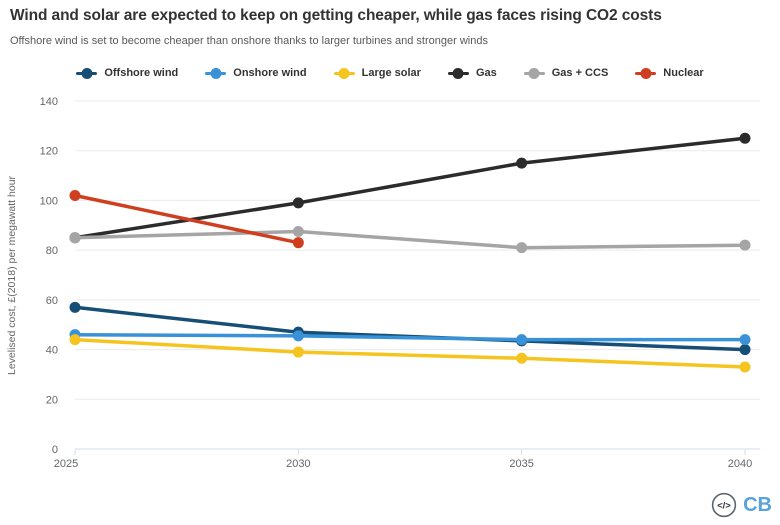  I want to click on code-glyph: </>, so click(724, 506).